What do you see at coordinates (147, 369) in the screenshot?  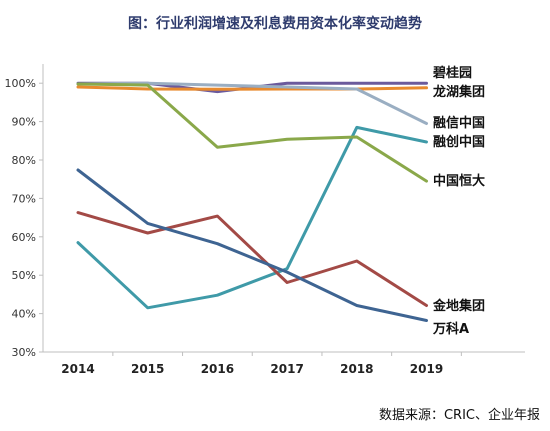 I see `x-tick-label: 2015` at bounding box center [147, 369].